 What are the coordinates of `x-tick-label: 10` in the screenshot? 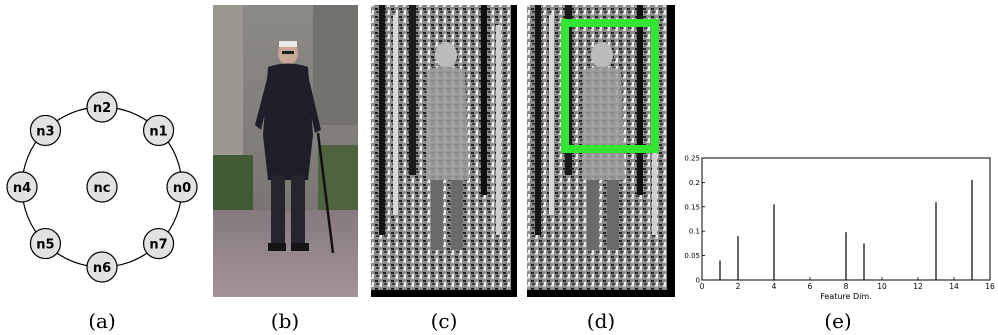 It's located at (882, 286).